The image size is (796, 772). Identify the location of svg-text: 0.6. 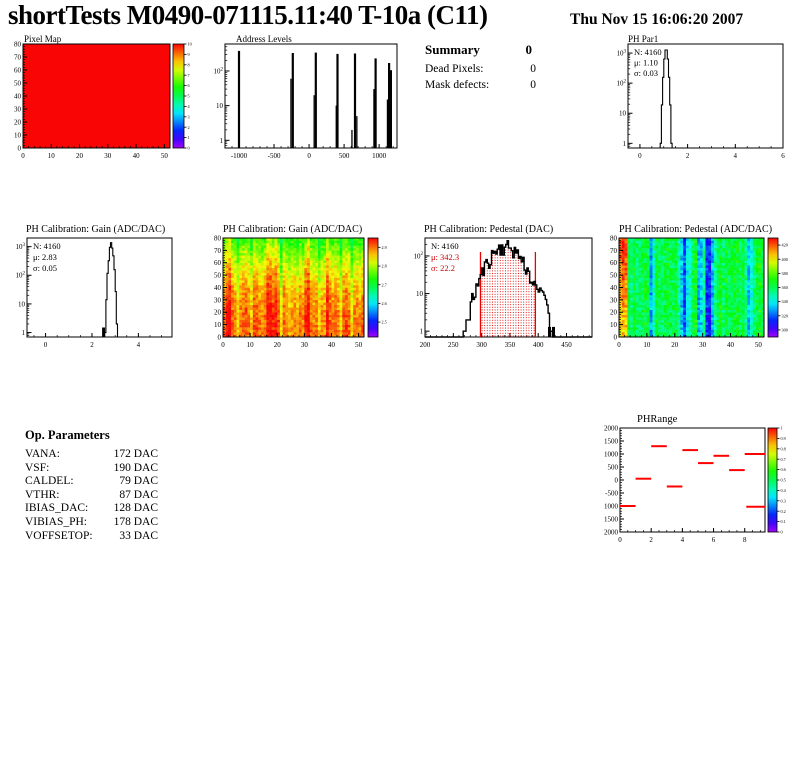
(783, 469).